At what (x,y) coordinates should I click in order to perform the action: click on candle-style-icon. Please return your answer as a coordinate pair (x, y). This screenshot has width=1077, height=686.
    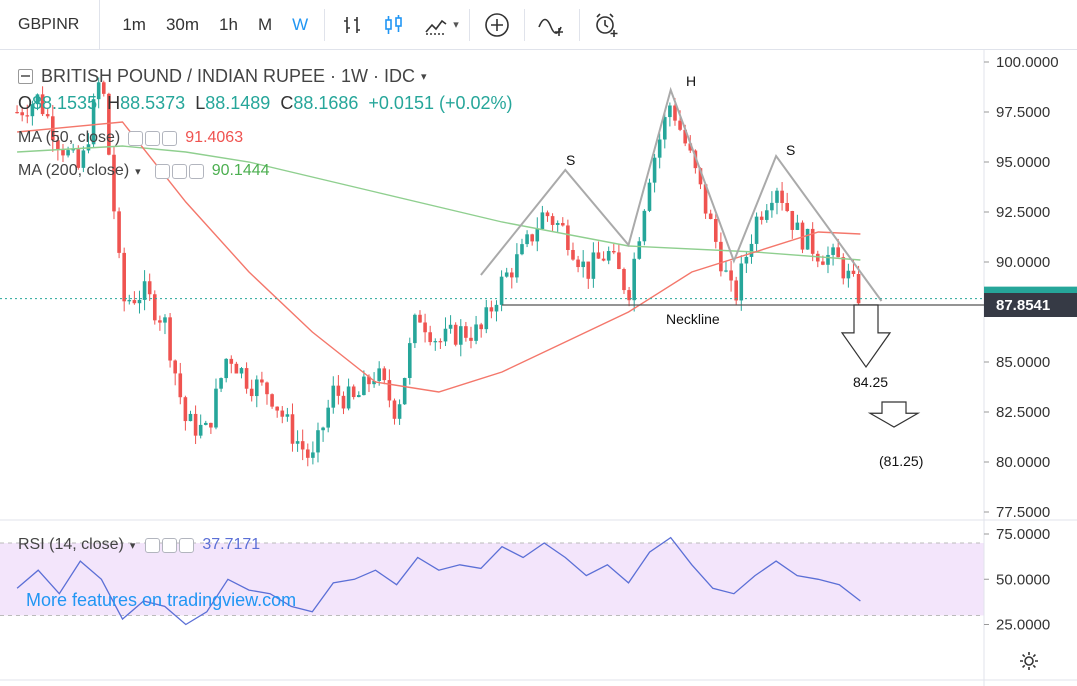
    Looking at the image, I should click on (394, 25).